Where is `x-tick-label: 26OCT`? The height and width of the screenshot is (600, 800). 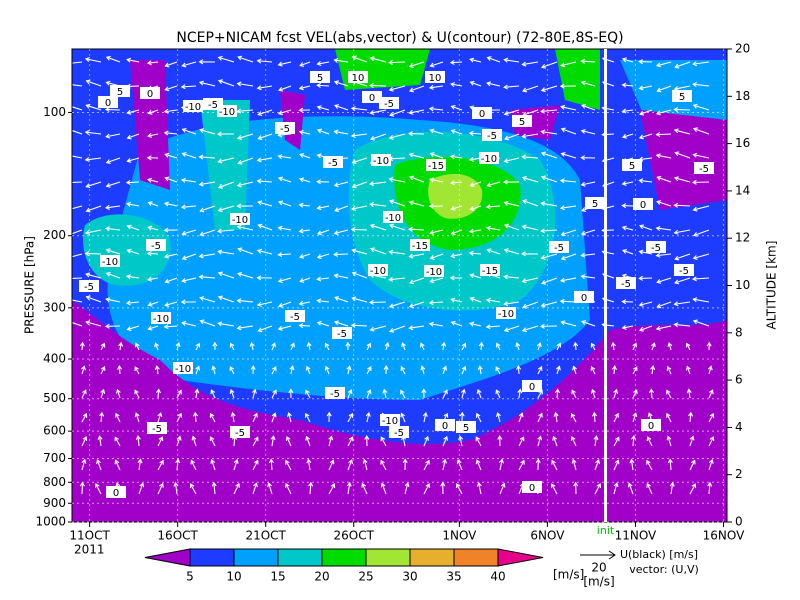 x-tick-label: 26OCT is located at coordinates (354, 536).